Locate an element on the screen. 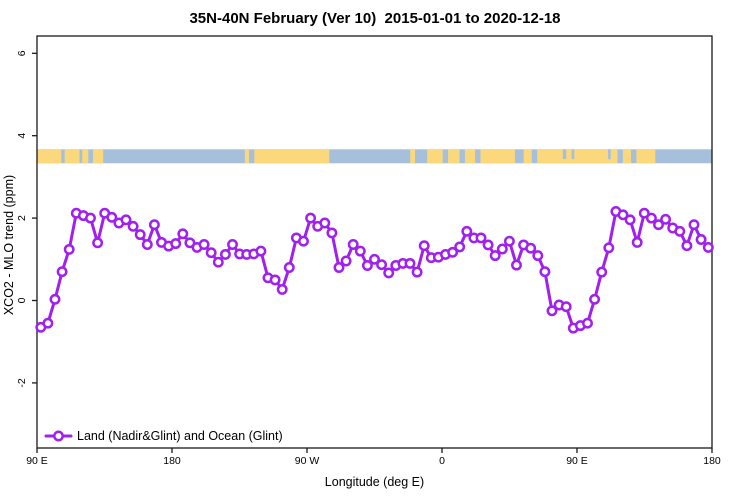 This screenshot has height=500, width=750. x-tick-label: 0 is located at coordinates (442, 461).